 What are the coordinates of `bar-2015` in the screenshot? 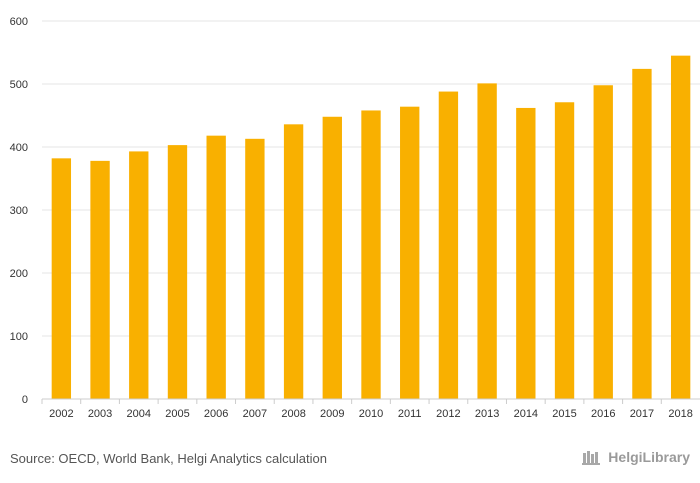 It's located at (564, 251).